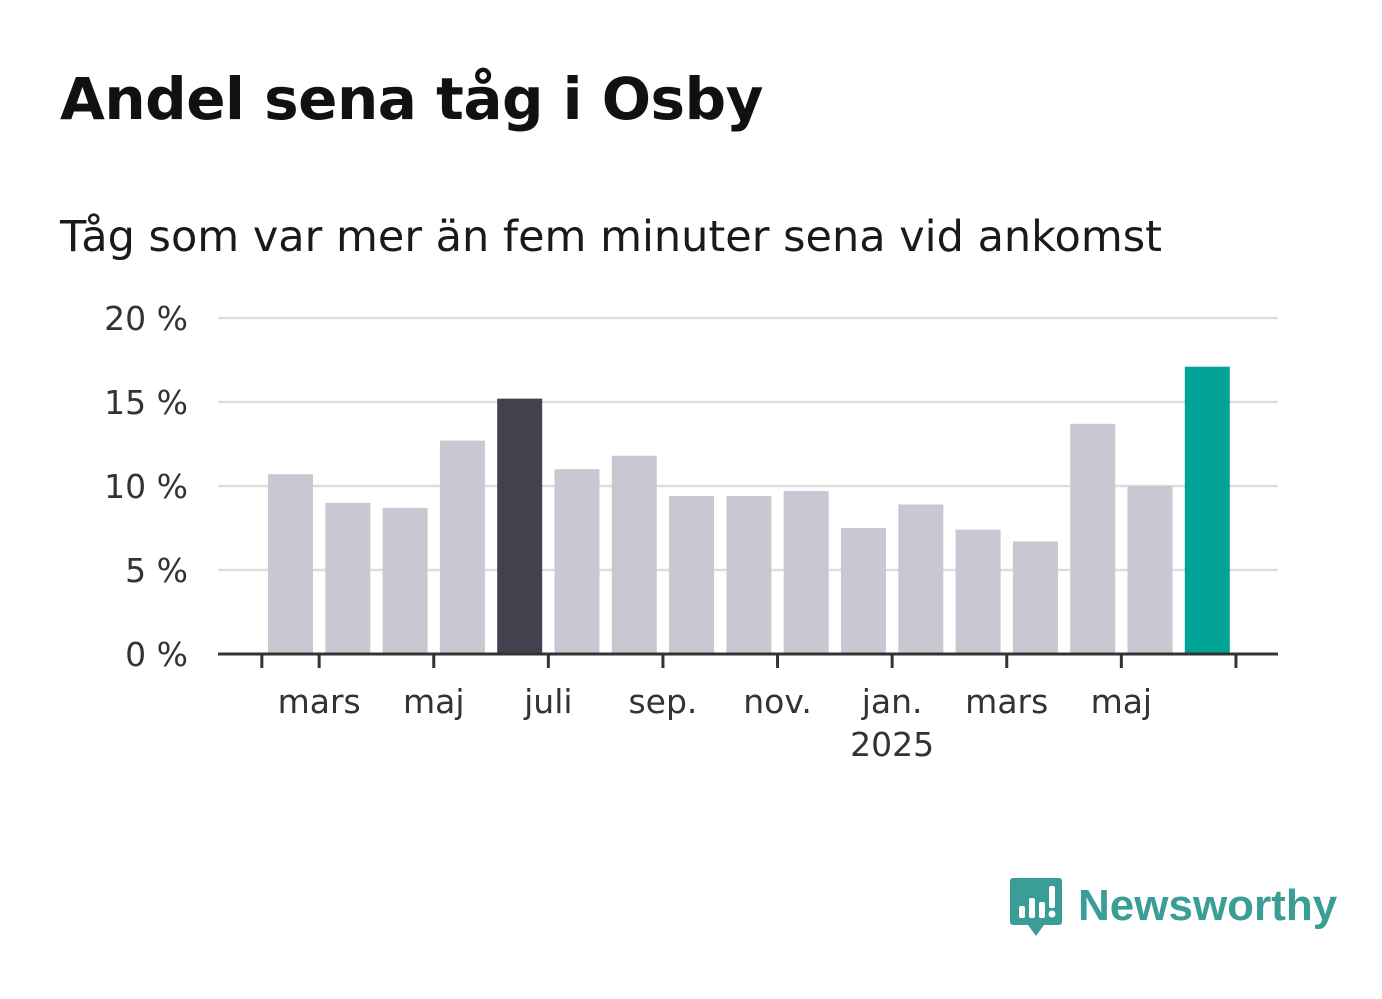  Describe the element at coordinates (892, 701) in the screenshot. I see `x-tick-label: jan.` at that location.